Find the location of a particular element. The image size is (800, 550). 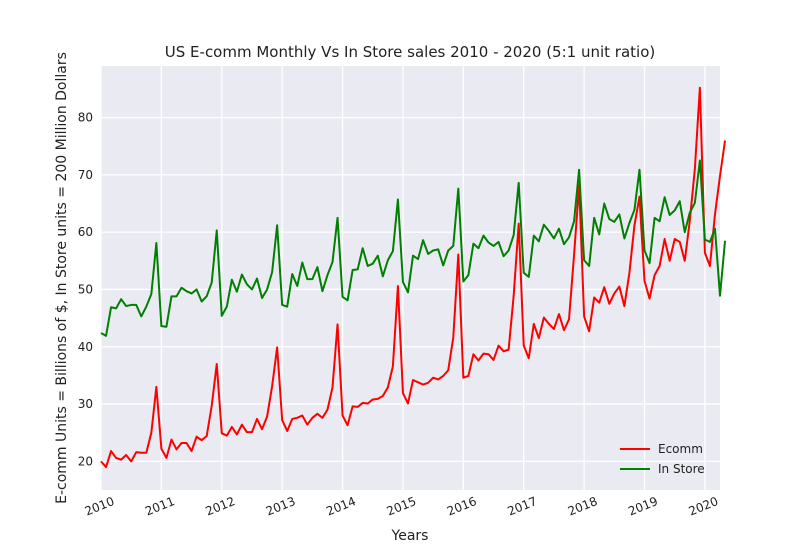

x-tick-label: 2013 is located at coordinates (281, 506).